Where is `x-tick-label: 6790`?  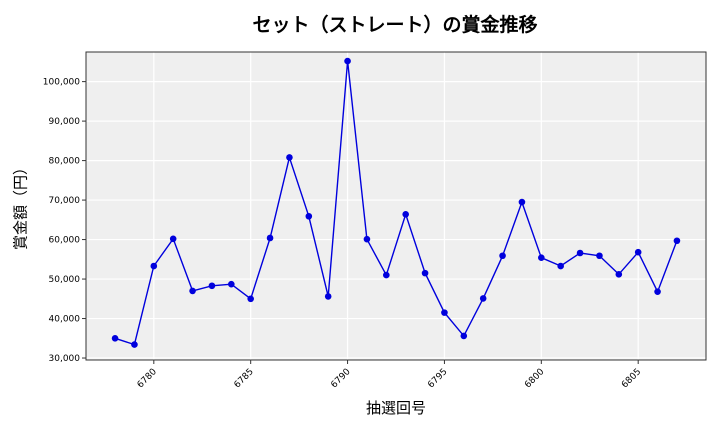
x-tick-label: 6790 is located at coordinates (340, 378).